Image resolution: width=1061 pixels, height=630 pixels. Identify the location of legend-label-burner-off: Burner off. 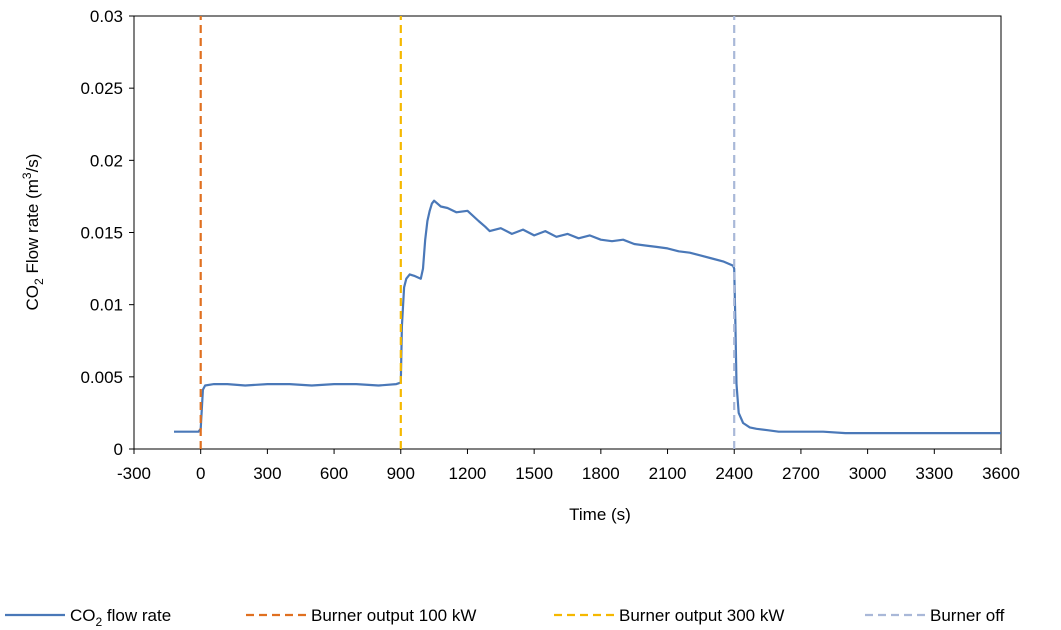
(967, 615).